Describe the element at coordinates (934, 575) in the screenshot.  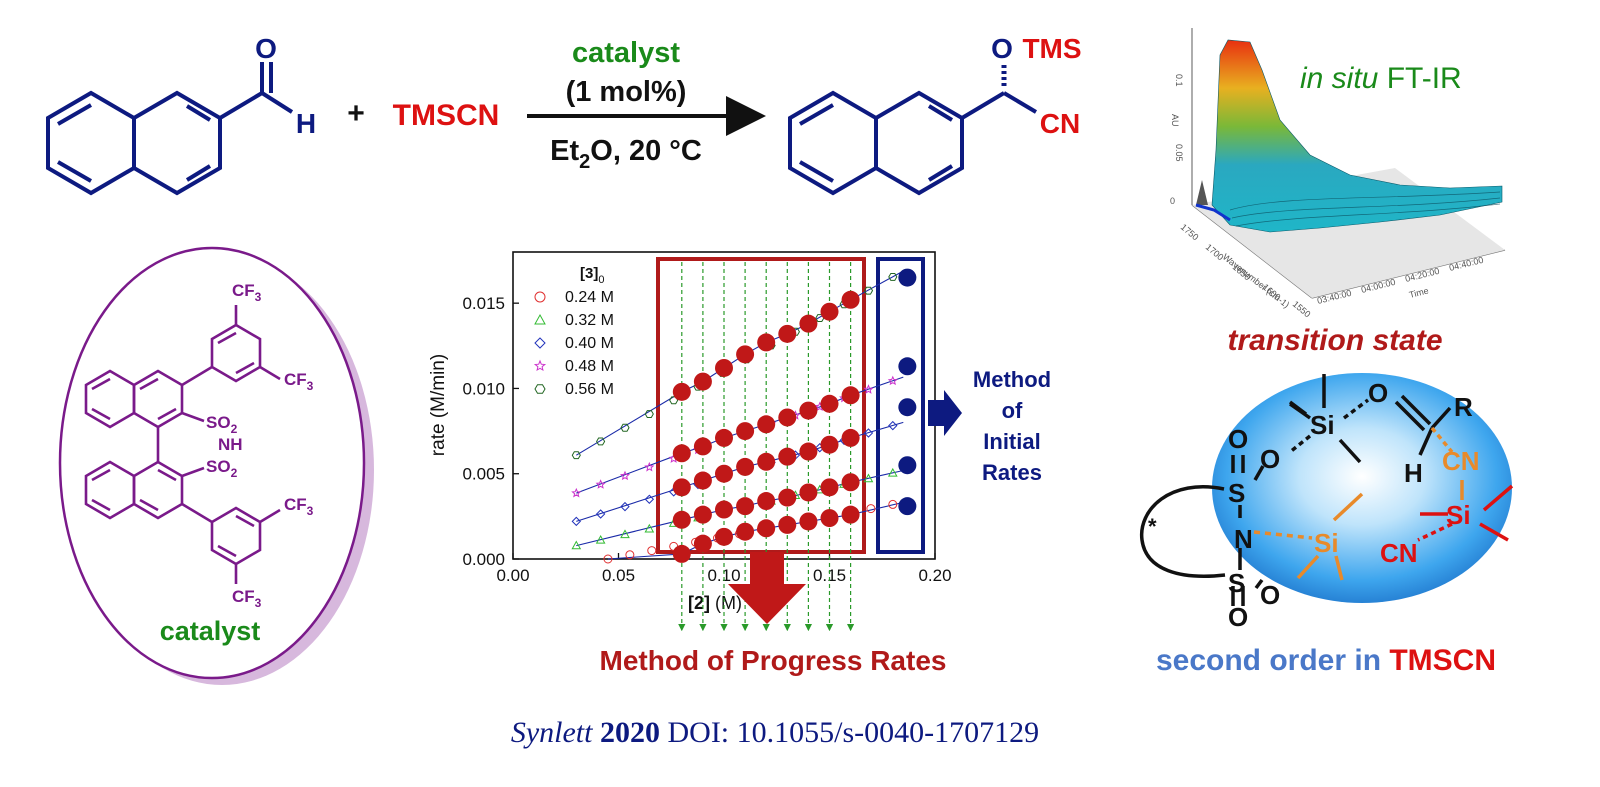
I see `x-tick-label: 0.20` at that location.